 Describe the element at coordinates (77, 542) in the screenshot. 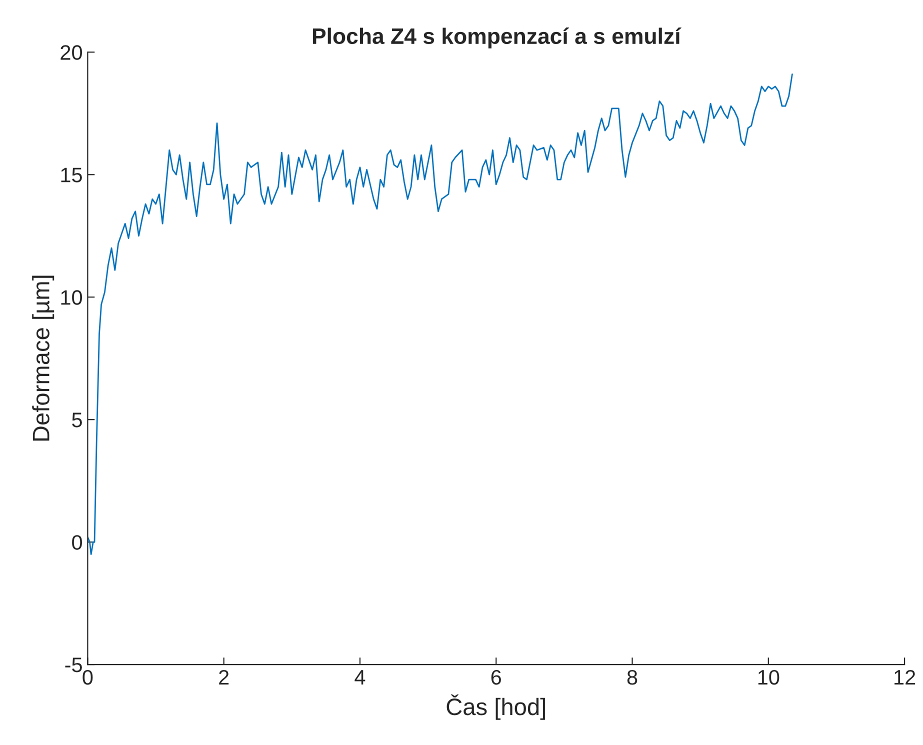

I see `y-tick-label: 0` at that location.